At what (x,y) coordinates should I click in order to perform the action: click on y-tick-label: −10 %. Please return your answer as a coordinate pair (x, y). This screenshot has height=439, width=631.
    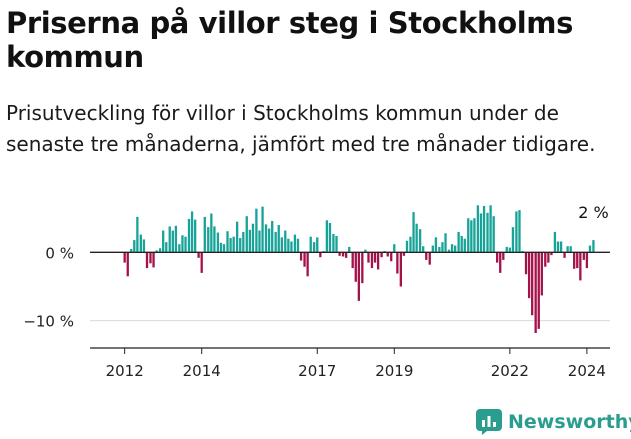
    Looking at the image, I should click on (48, 322).